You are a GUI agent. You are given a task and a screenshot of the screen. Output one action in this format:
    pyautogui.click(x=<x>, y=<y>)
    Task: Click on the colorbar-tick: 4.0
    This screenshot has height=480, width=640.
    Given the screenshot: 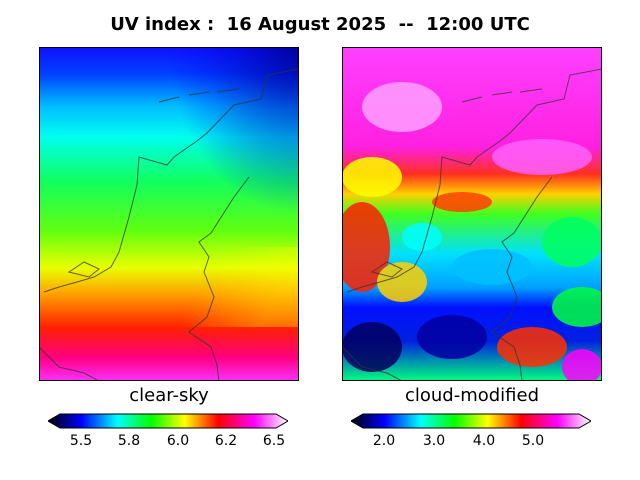 What is the action you would take?
    pyautogui.click(x=484, y=441)
    